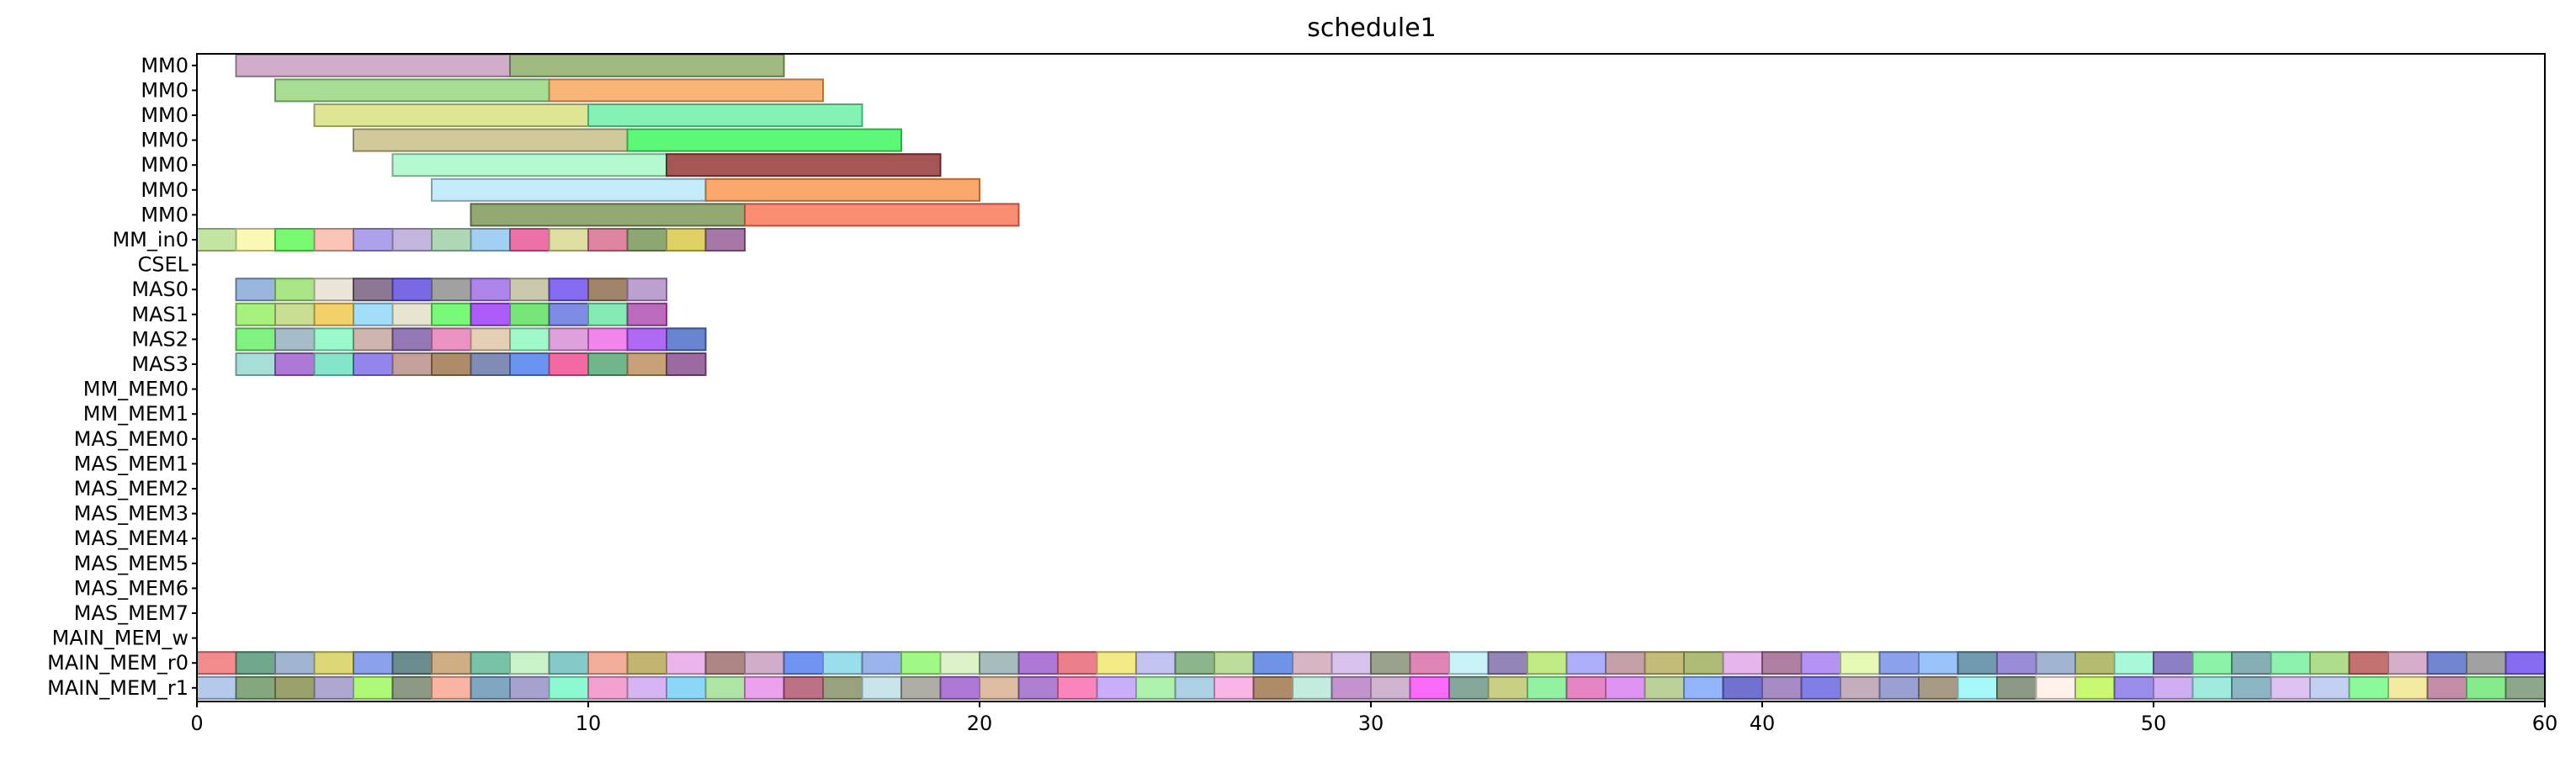 The height and width of the screenshot is (757, 2576). What do you see at coordinates (131, 613) in the screenshot?
I see `row-label: MAS_MEM7` at bounding box center [131, 613].